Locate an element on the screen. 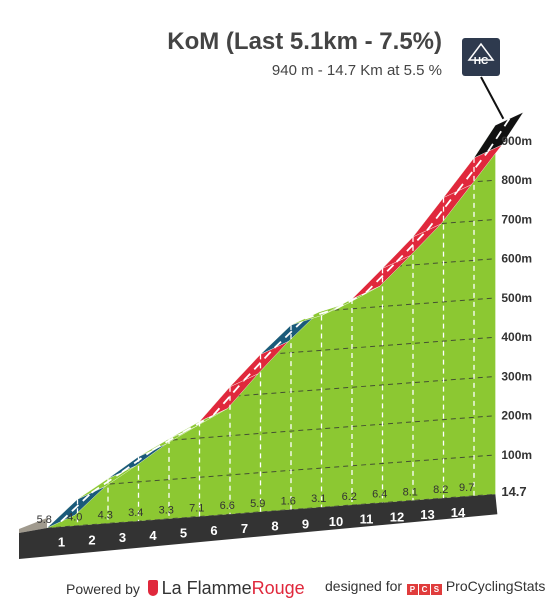  km-label: 2 is located at coordinates (91, 539).